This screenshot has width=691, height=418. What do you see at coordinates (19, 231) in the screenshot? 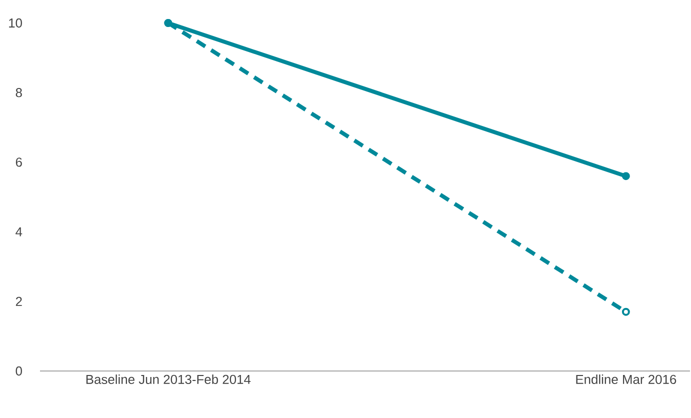
I see `y-tick-label: 4` at bounding box center [19, 231].